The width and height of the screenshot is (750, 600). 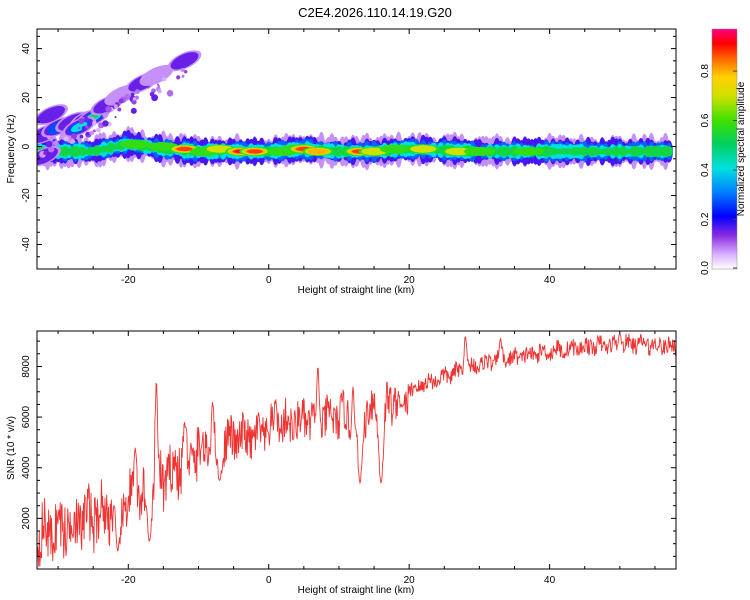 I want to click on top-x-tick-label: -20, so click(x=128, y=280).